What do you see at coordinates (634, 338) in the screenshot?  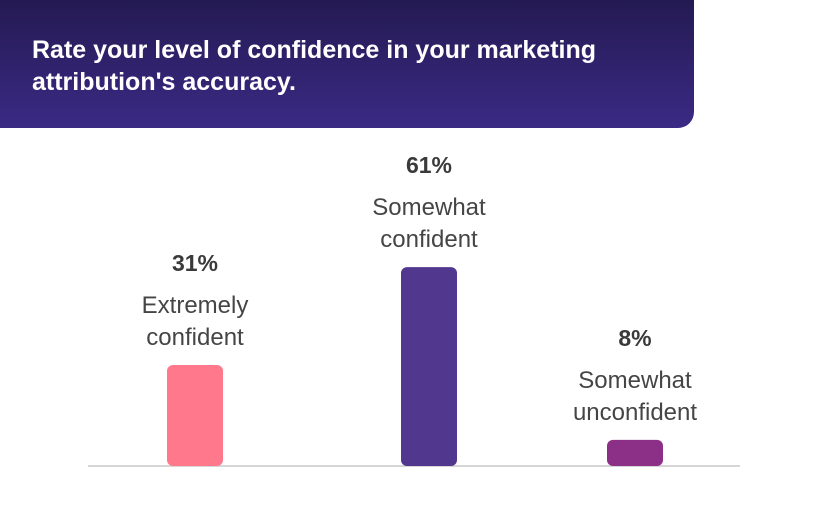 I see `value-label-somewhat-unconfident: 8%` at bounding box center [634, 338].